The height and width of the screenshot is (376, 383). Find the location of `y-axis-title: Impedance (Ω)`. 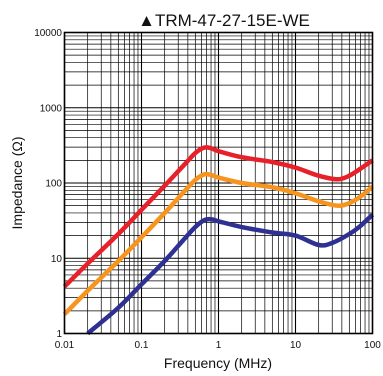

y-axis-title: Impedance (Ω) is located at coordinates (17, 183).